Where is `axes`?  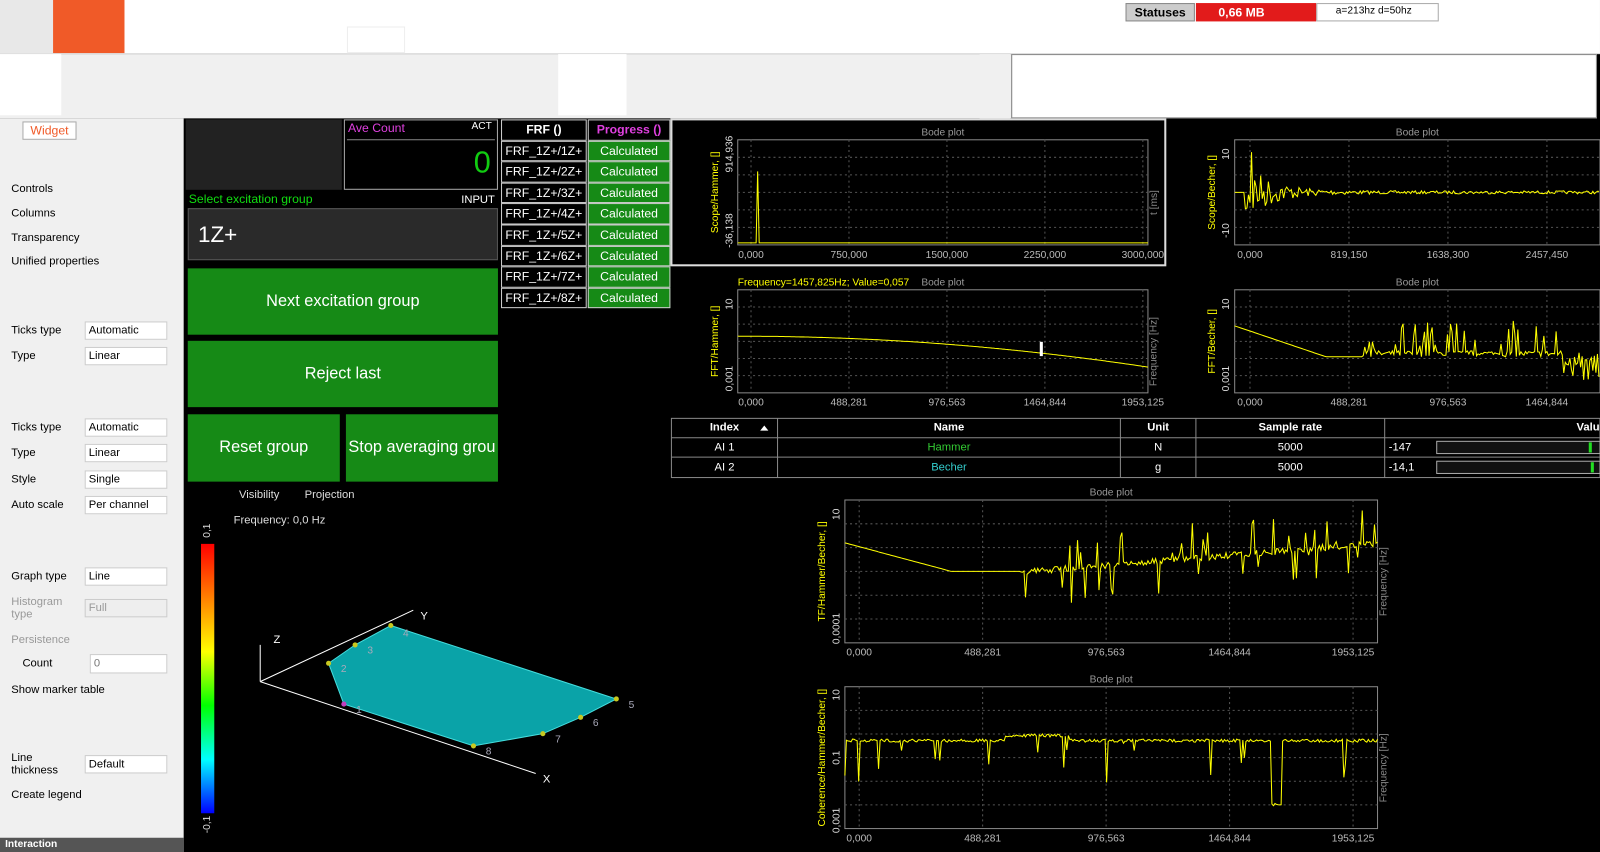
axes is located at coordinates (397, 691).